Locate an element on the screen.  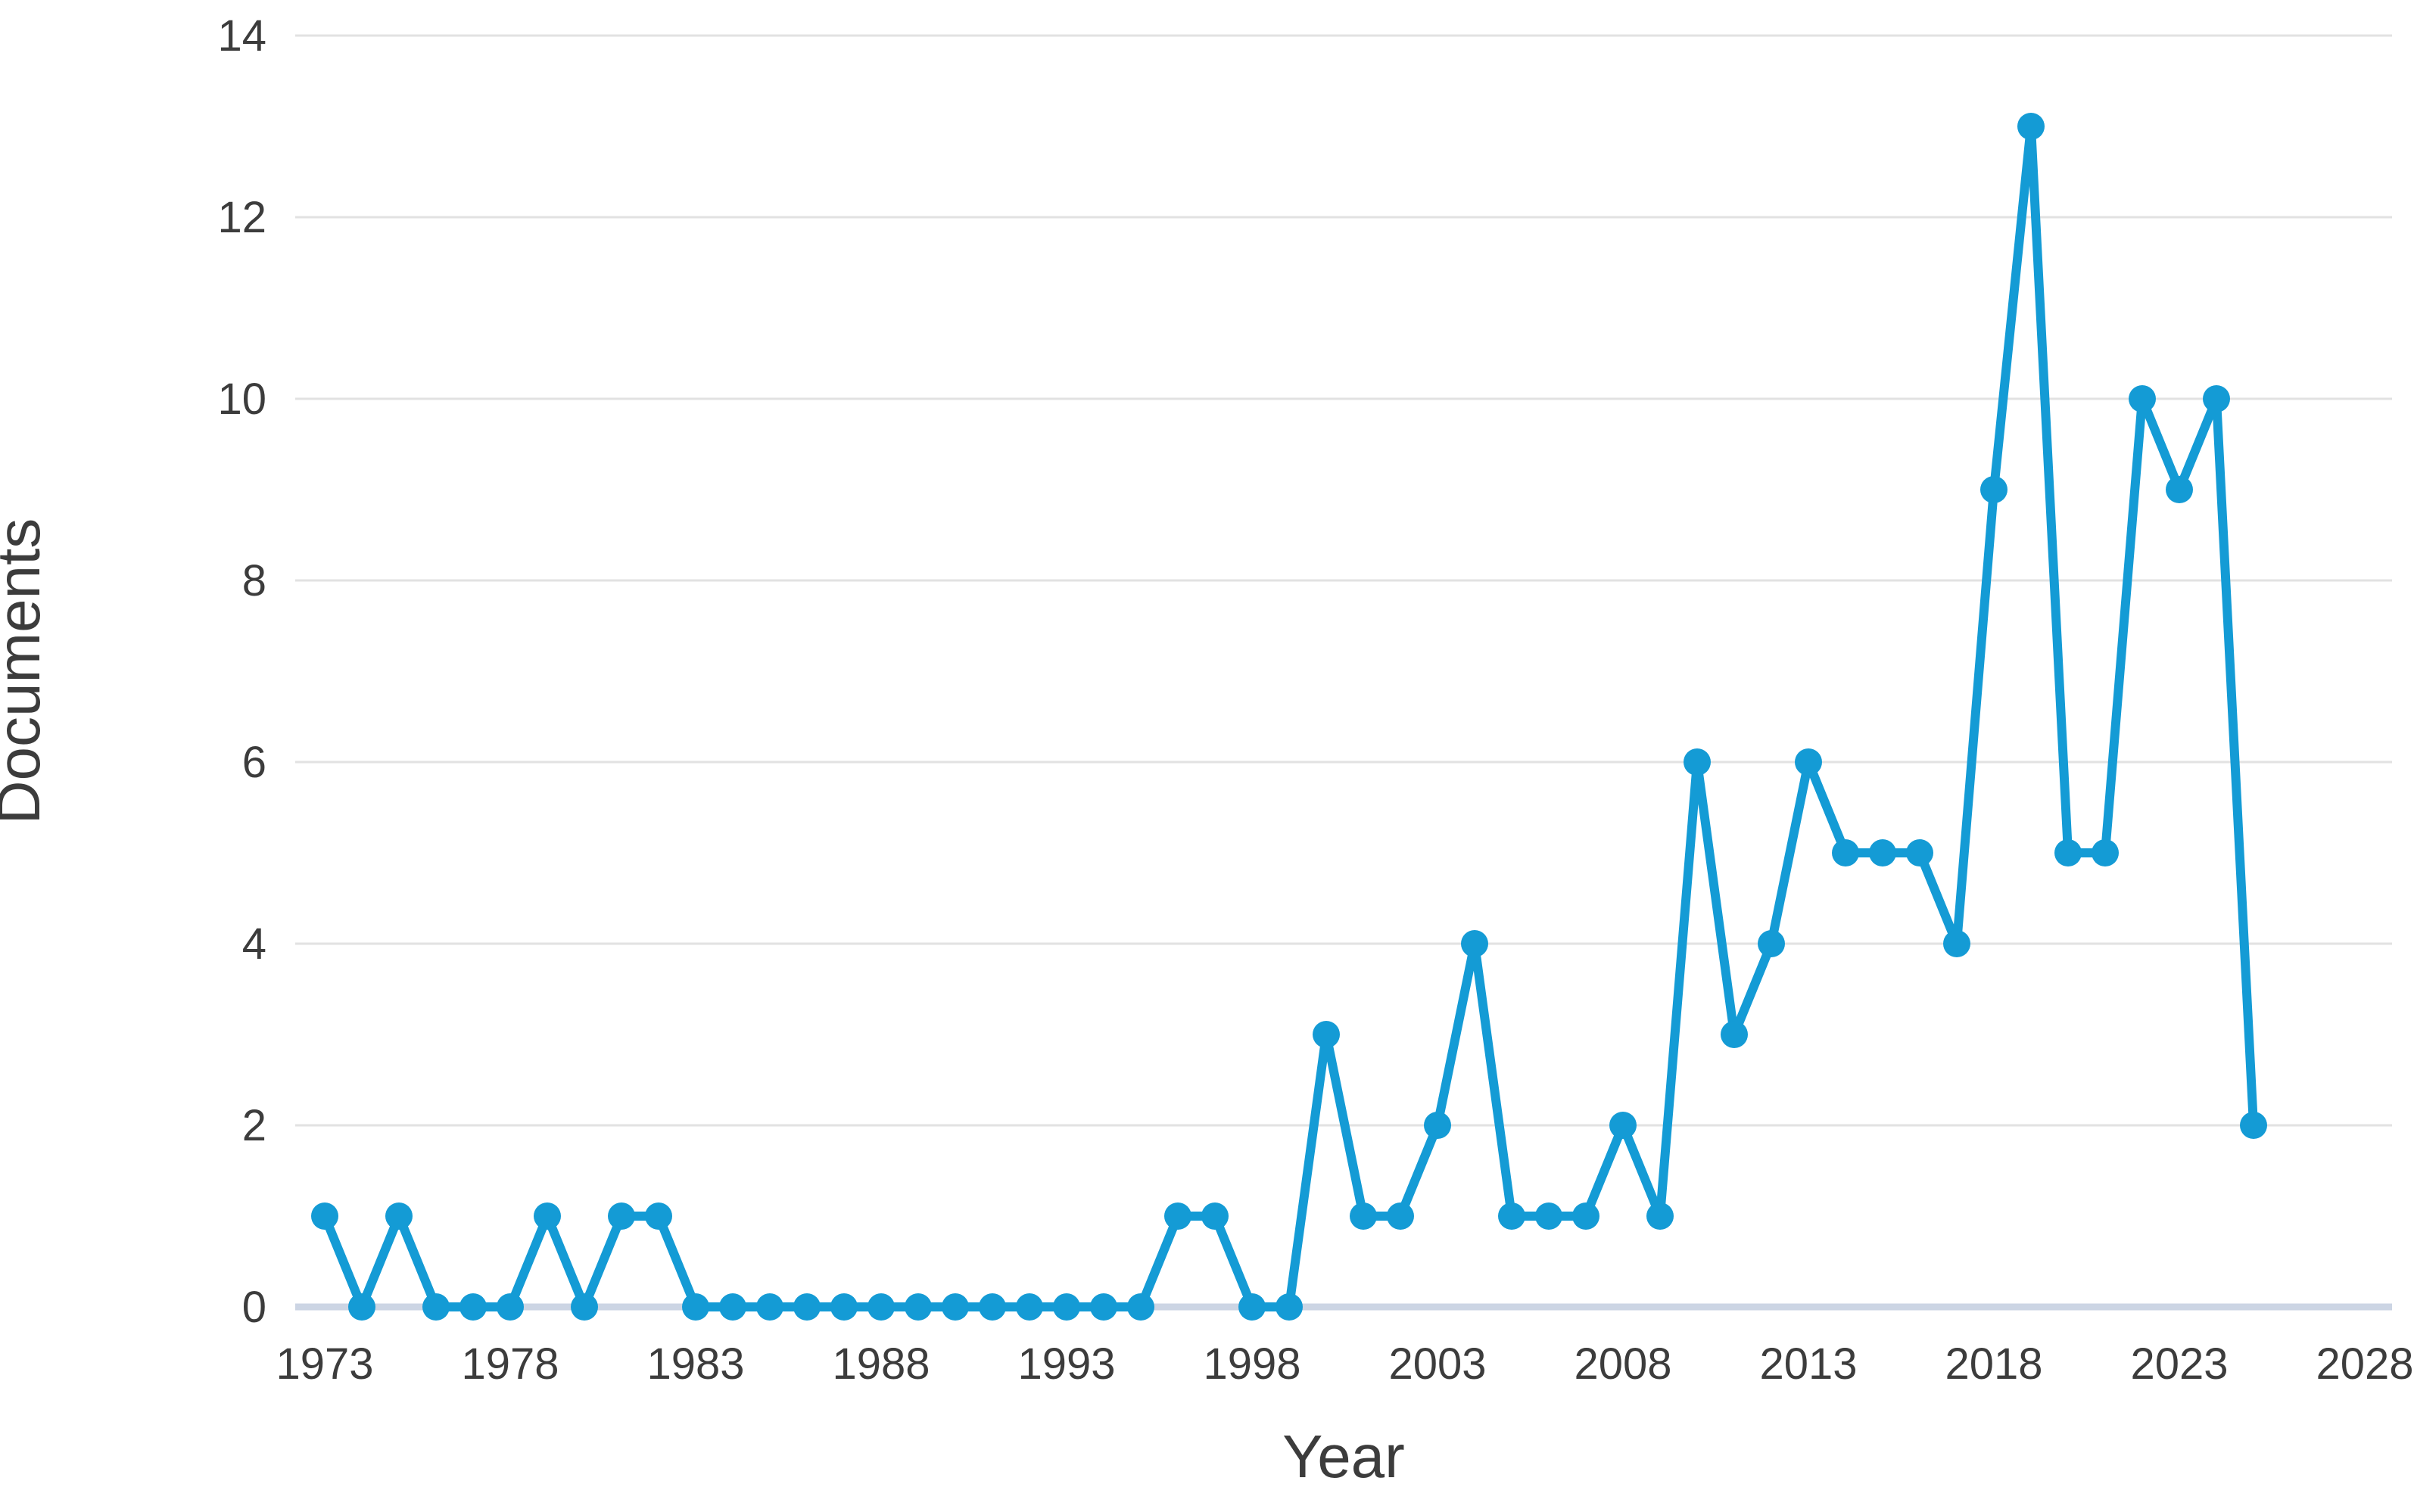
data-point-1991 is located at coordinates (992, 1307).